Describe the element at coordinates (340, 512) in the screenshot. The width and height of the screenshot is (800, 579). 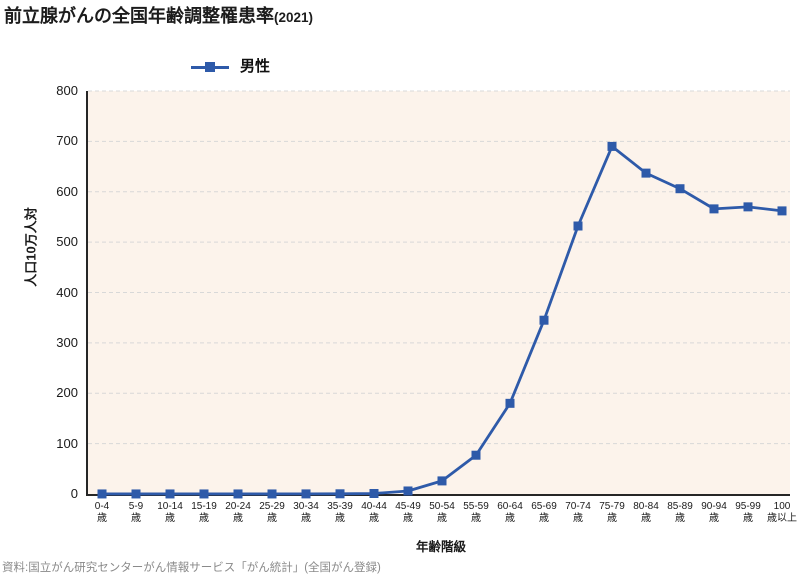
I see `x-tick-label: 35-39 歳` at that location.